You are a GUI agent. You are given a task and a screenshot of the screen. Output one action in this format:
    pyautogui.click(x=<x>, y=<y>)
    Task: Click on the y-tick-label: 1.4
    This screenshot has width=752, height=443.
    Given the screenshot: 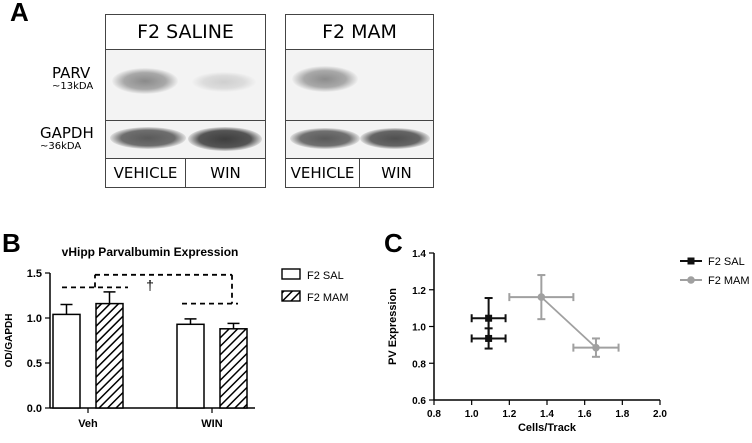 What is the action you would take?
    pyautogui.click(x=419, y=254)
    